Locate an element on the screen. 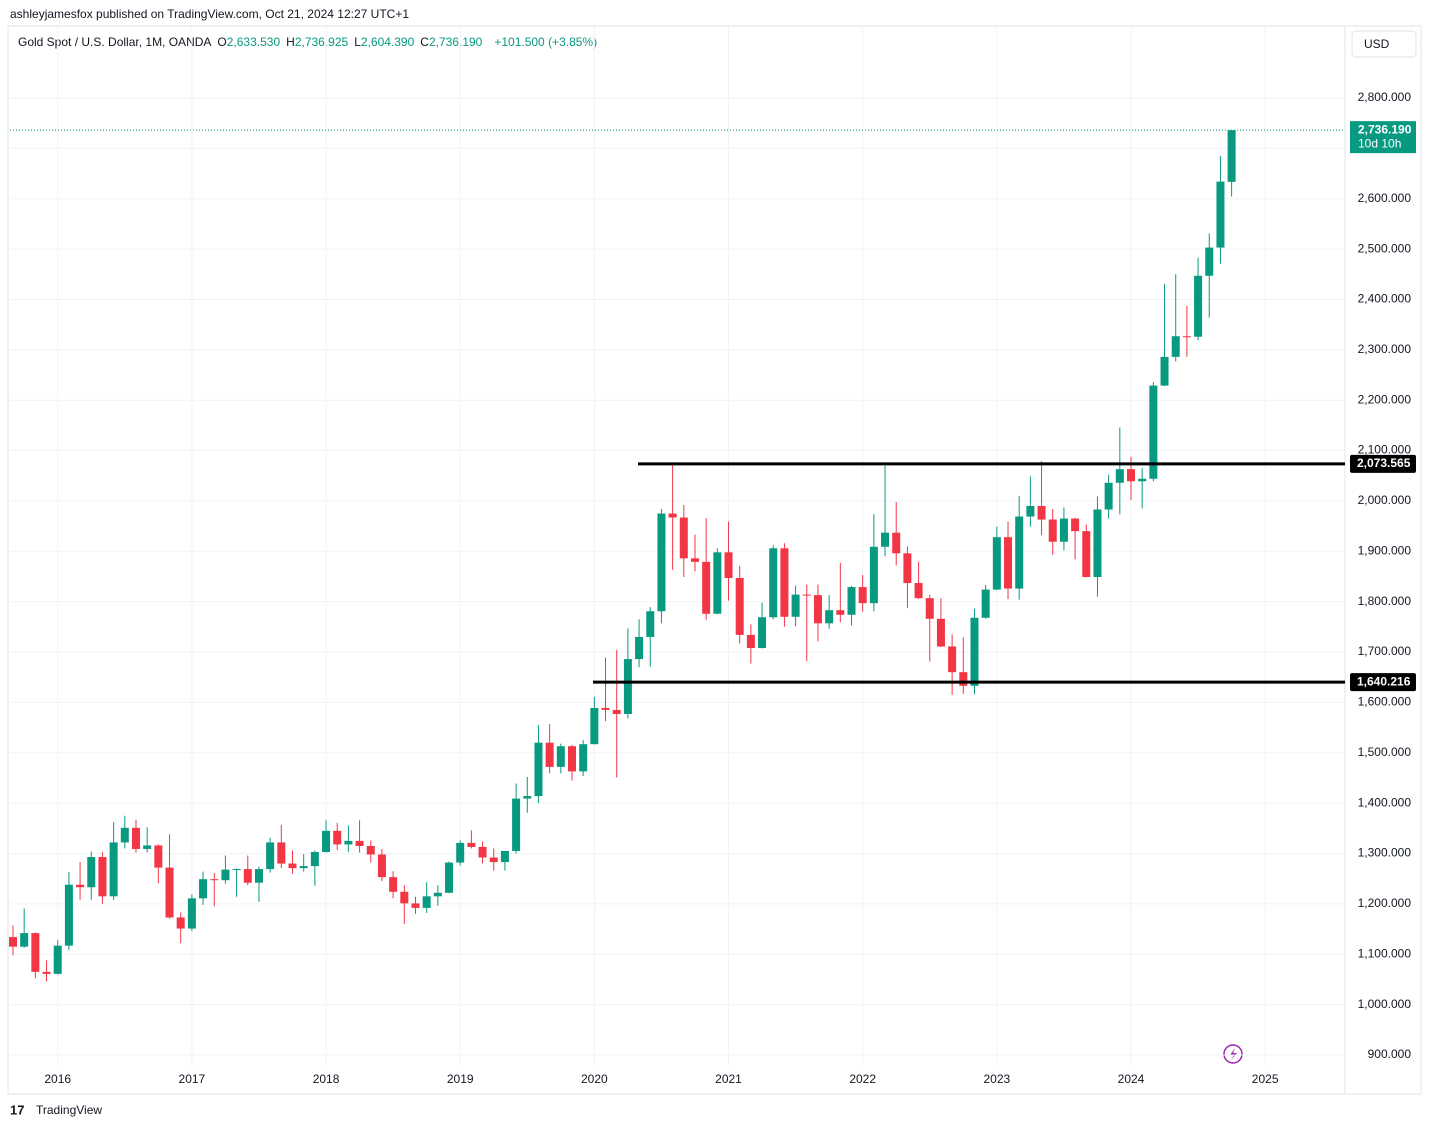 The width and height of the screenshot is (1431, 1129). event-bolt is located at coordinates (1233, 1054).